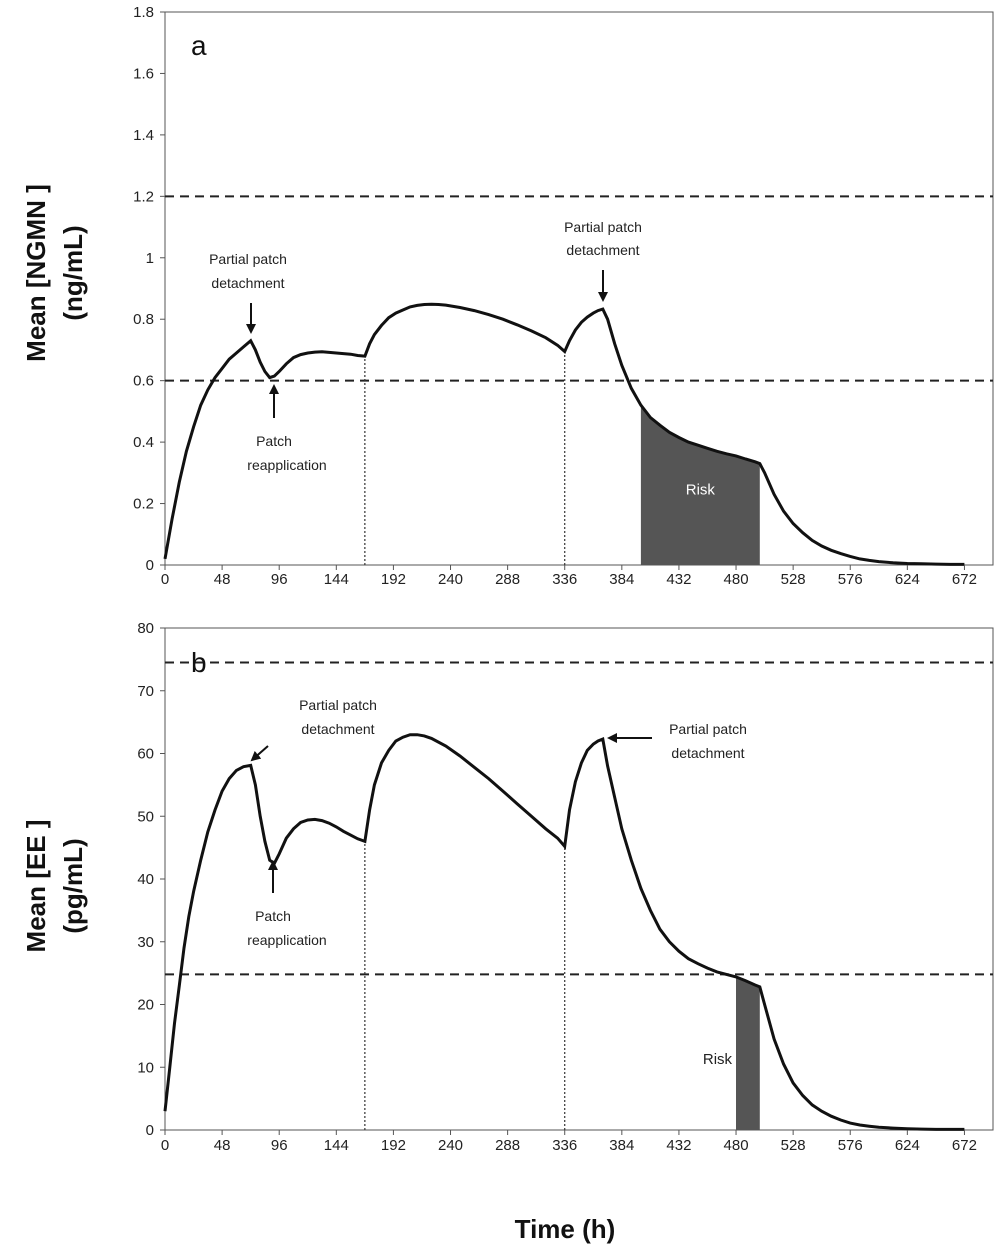 The width and height of the screenshot is (1000, 1247). Describe the element at coordinates (145, 1067) in the screenshot. I see `y-tick-label: 10` at that location.